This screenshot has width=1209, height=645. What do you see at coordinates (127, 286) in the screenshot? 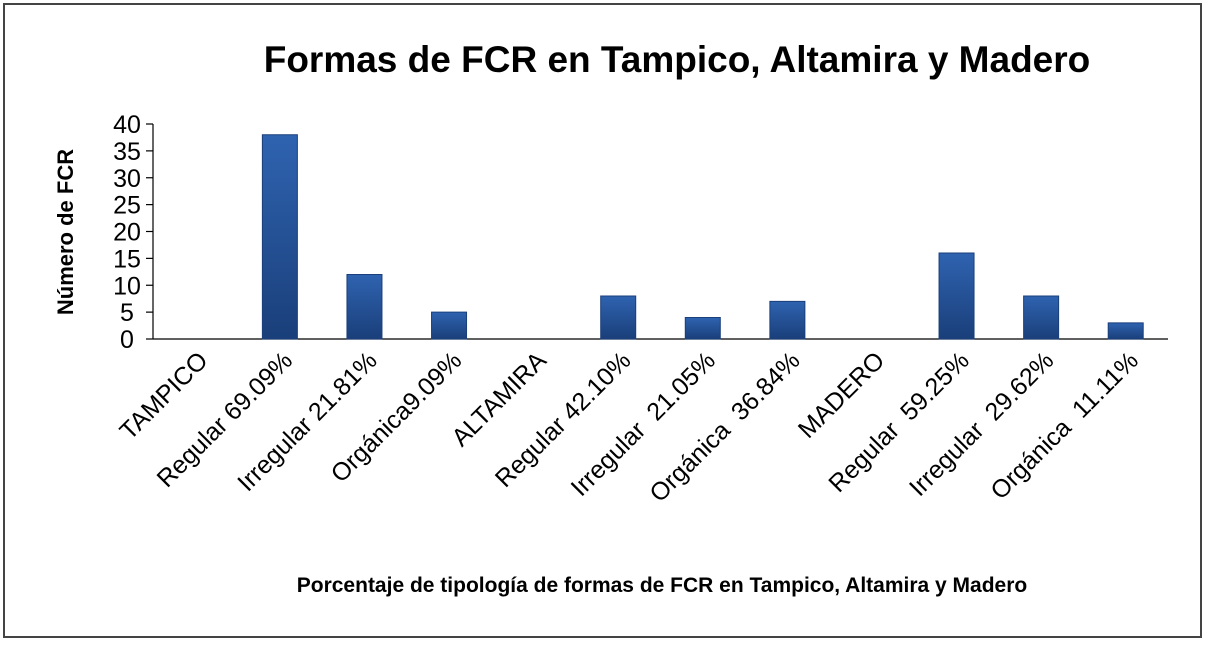
I see `y-tick-label: 10` at bounding box center [127, 286].